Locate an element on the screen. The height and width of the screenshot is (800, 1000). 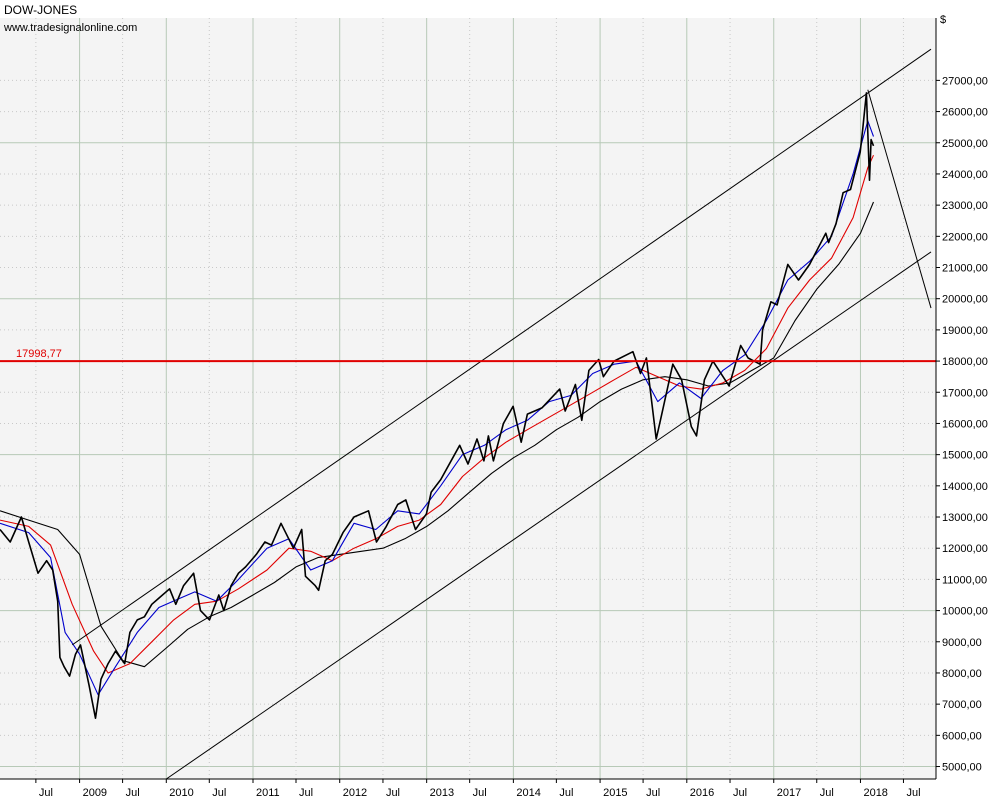
y-tick-label: 7000,00 is located at coordinates (962, 705).